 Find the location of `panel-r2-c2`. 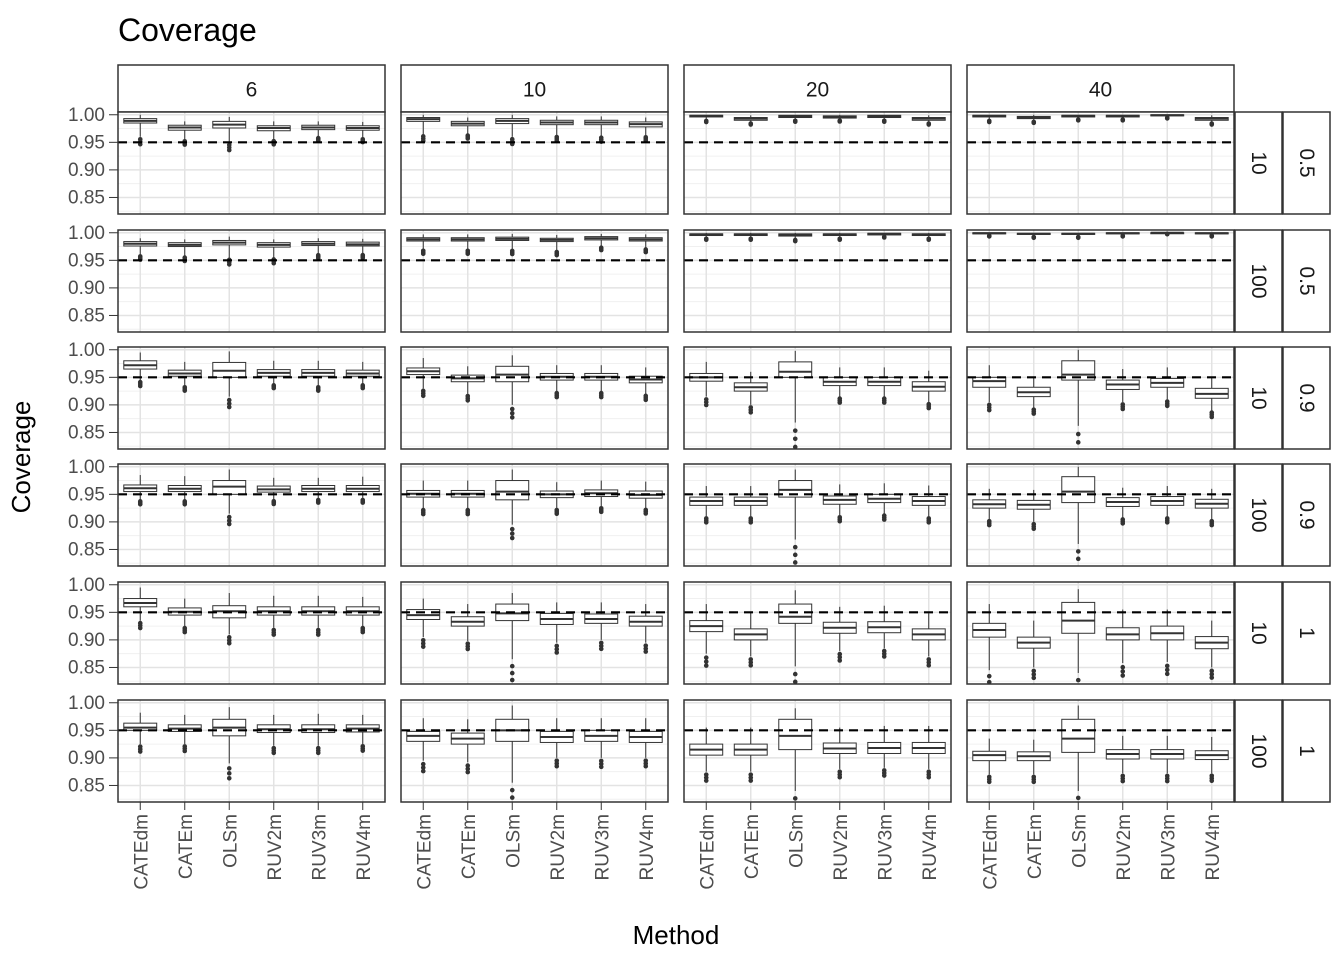

panel-r2-c2 is located at coordinates (817, 398).